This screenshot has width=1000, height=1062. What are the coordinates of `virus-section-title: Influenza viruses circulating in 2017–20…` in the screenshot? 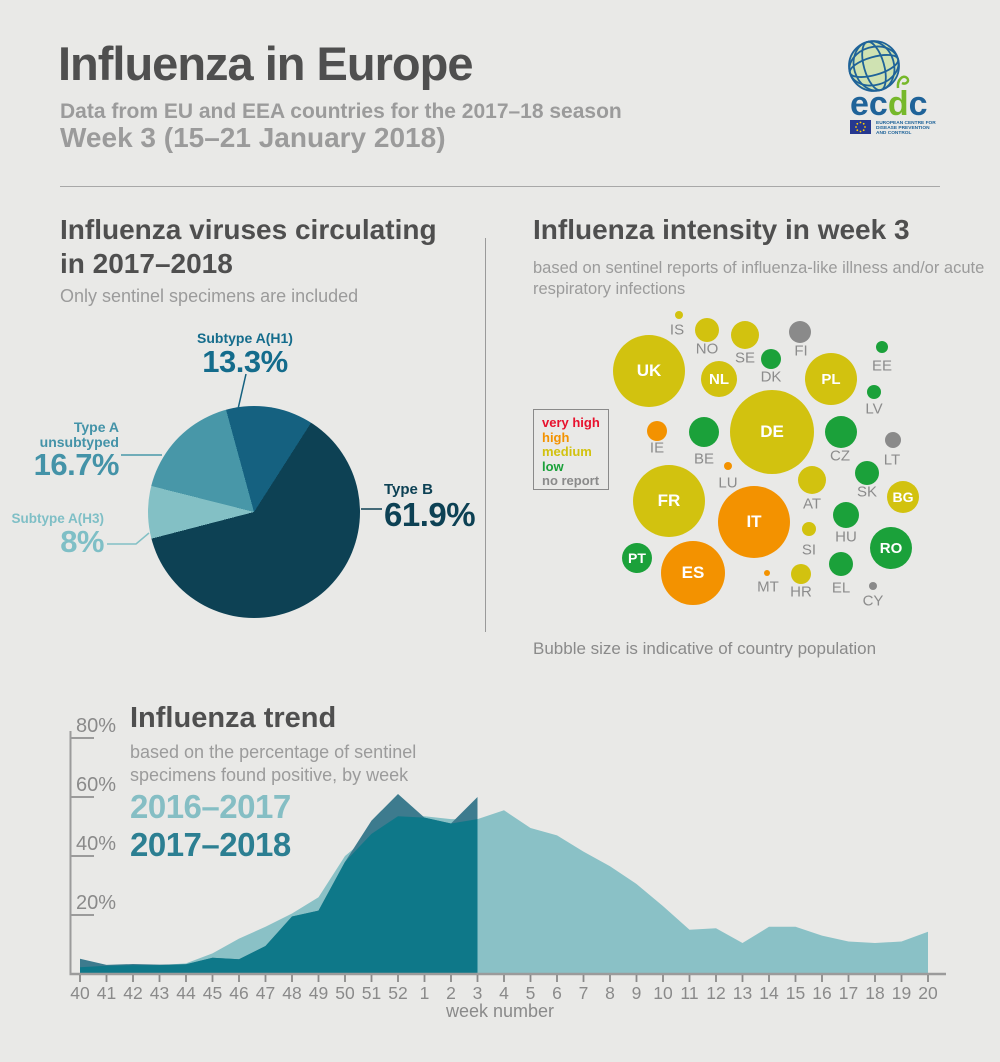 It's located at (248, 246).